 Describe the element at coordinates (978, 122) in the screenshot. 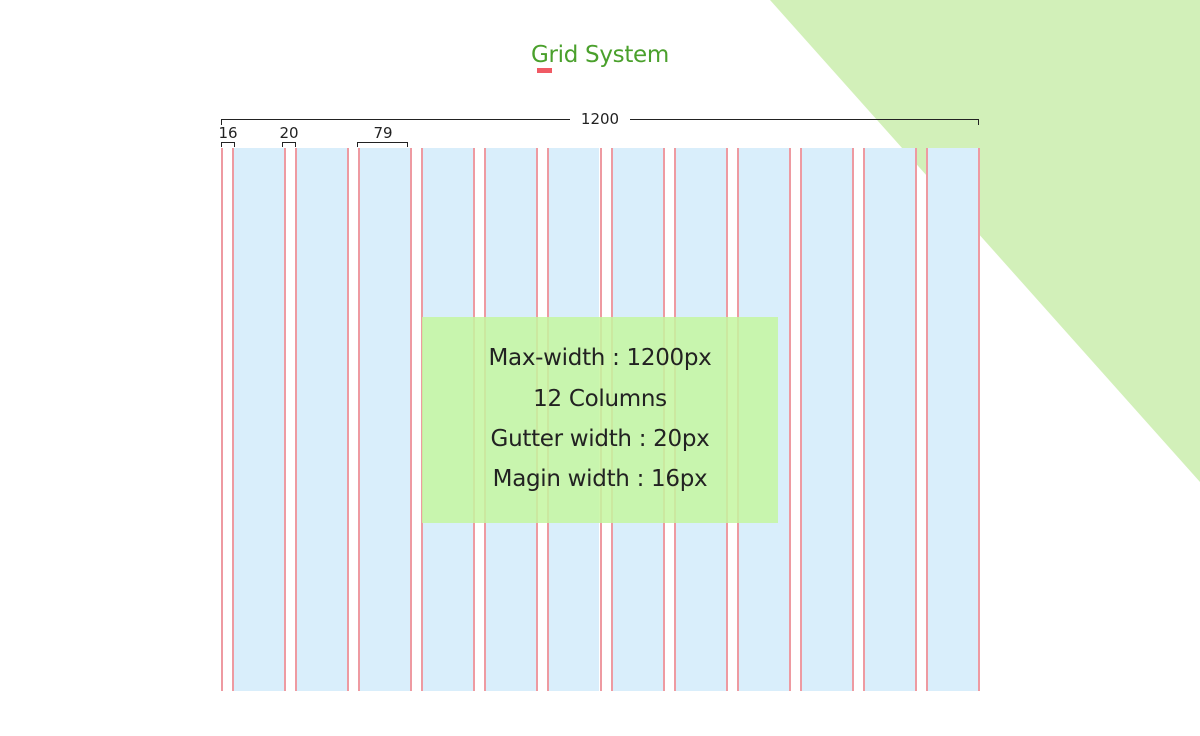

I see `total-width-tick-right` at that location.